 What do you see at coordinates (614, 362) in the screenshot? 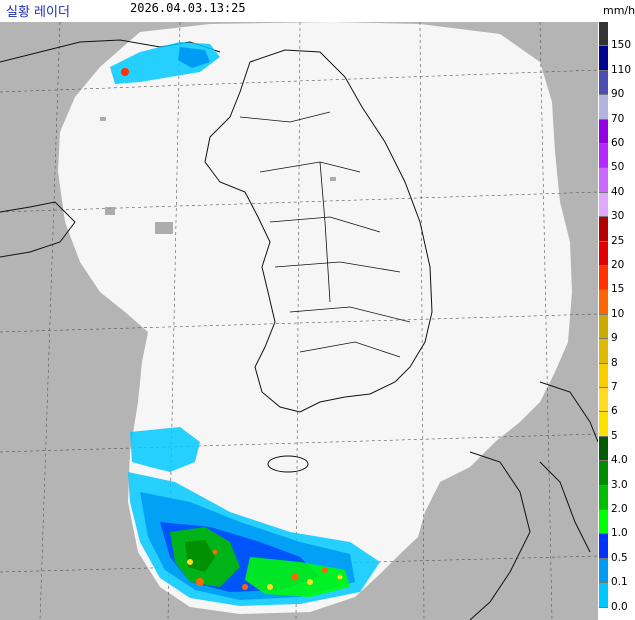
I see `legend-label: 8` at bounding box center [614, 362].